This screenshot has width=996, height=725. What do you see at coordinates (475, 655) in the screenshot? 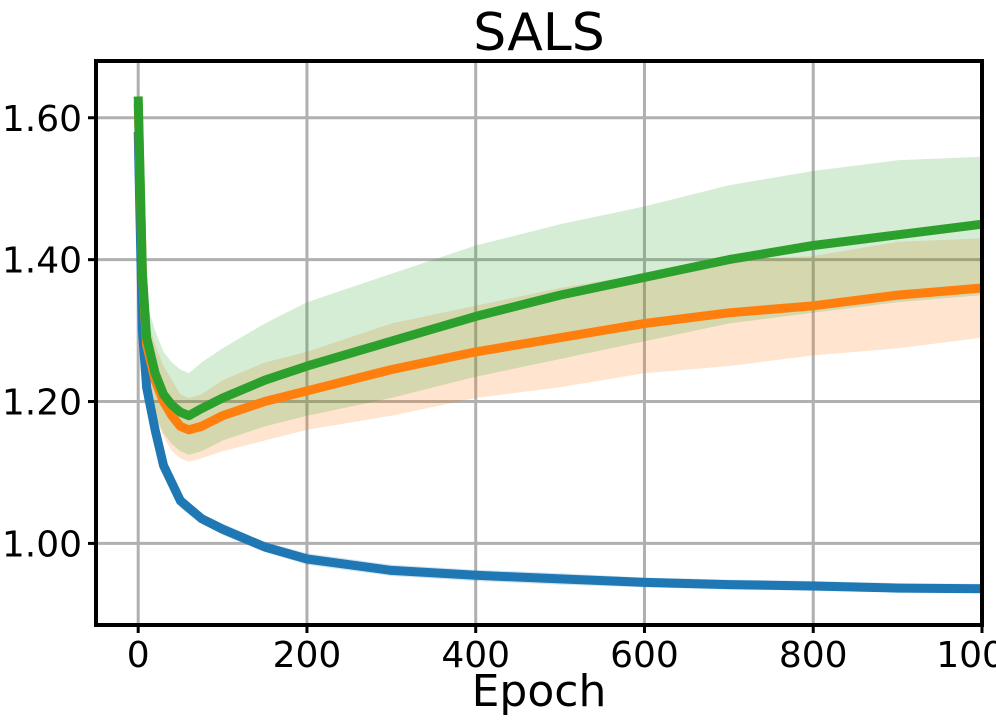
I see `x-tick-label: 400` at bounding box center [475, 655].